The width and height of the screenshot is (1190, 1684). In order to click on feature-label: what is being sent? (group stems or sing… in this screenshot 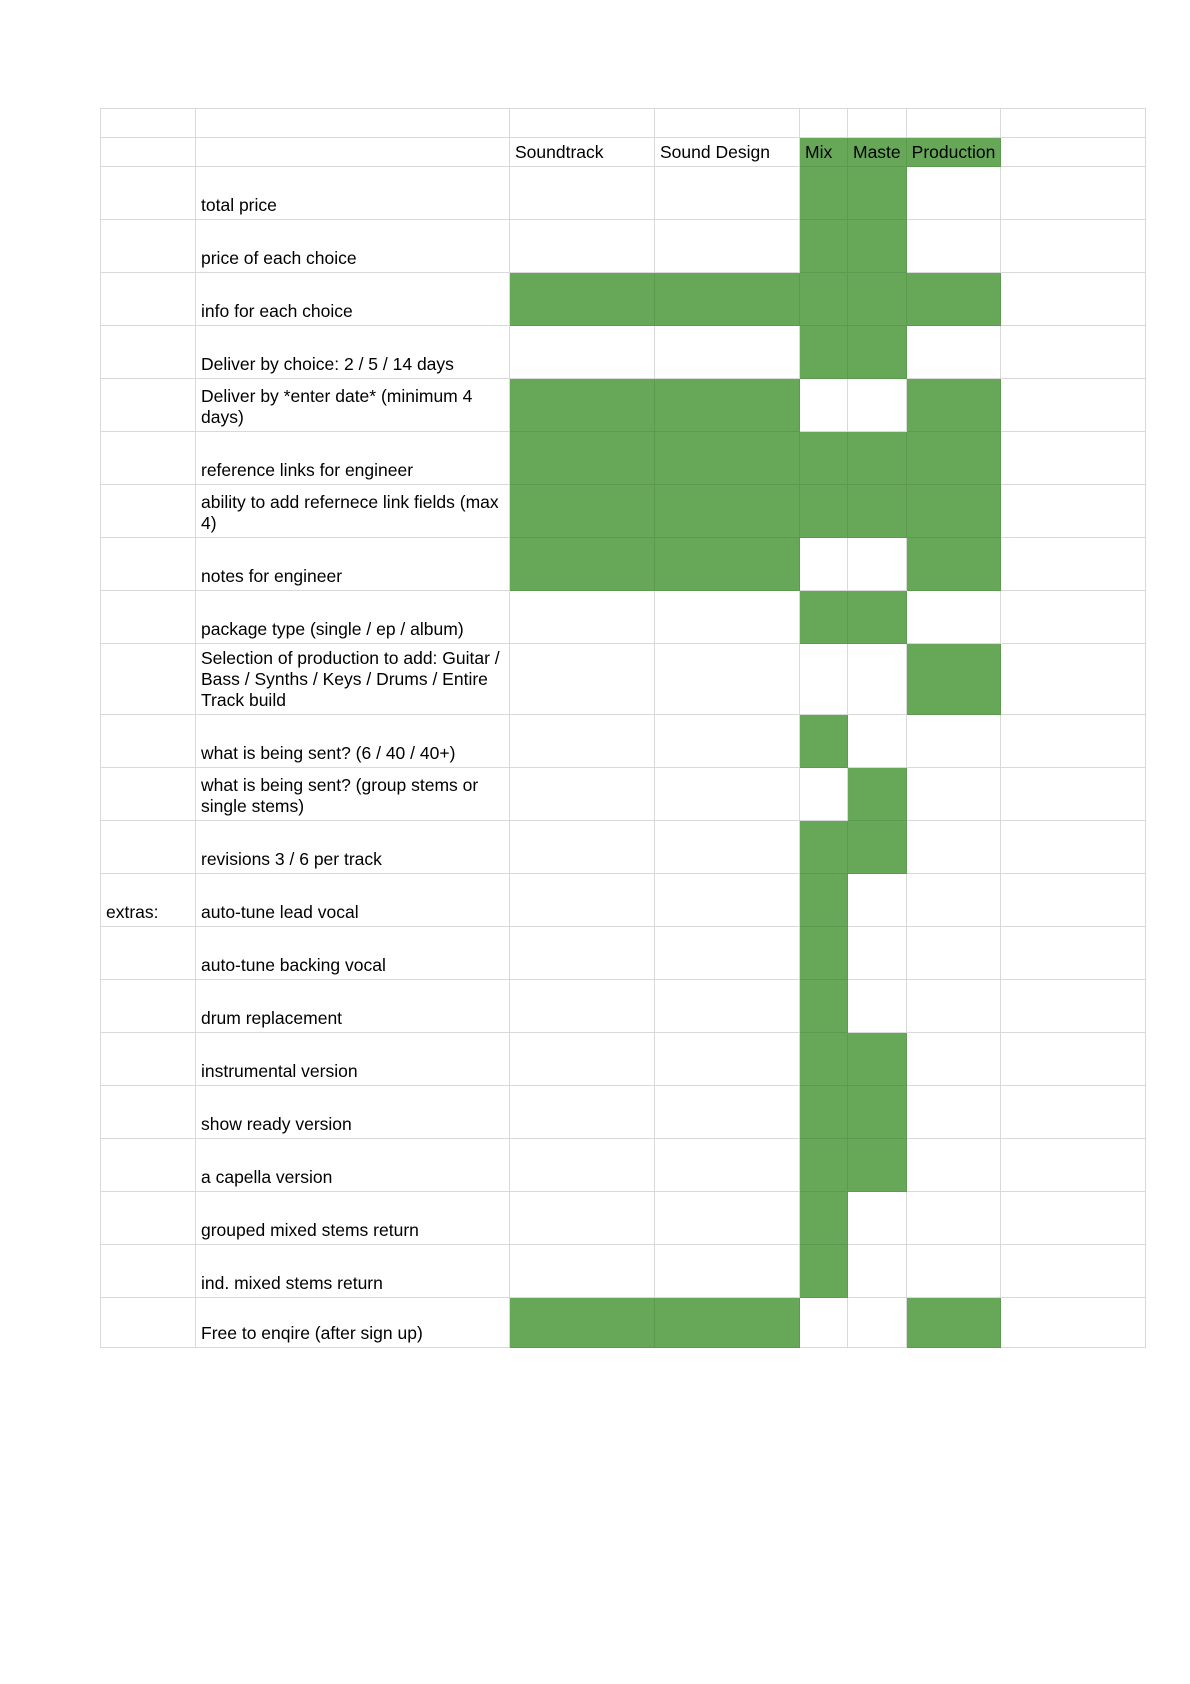, I will do `click(352, 794)`.